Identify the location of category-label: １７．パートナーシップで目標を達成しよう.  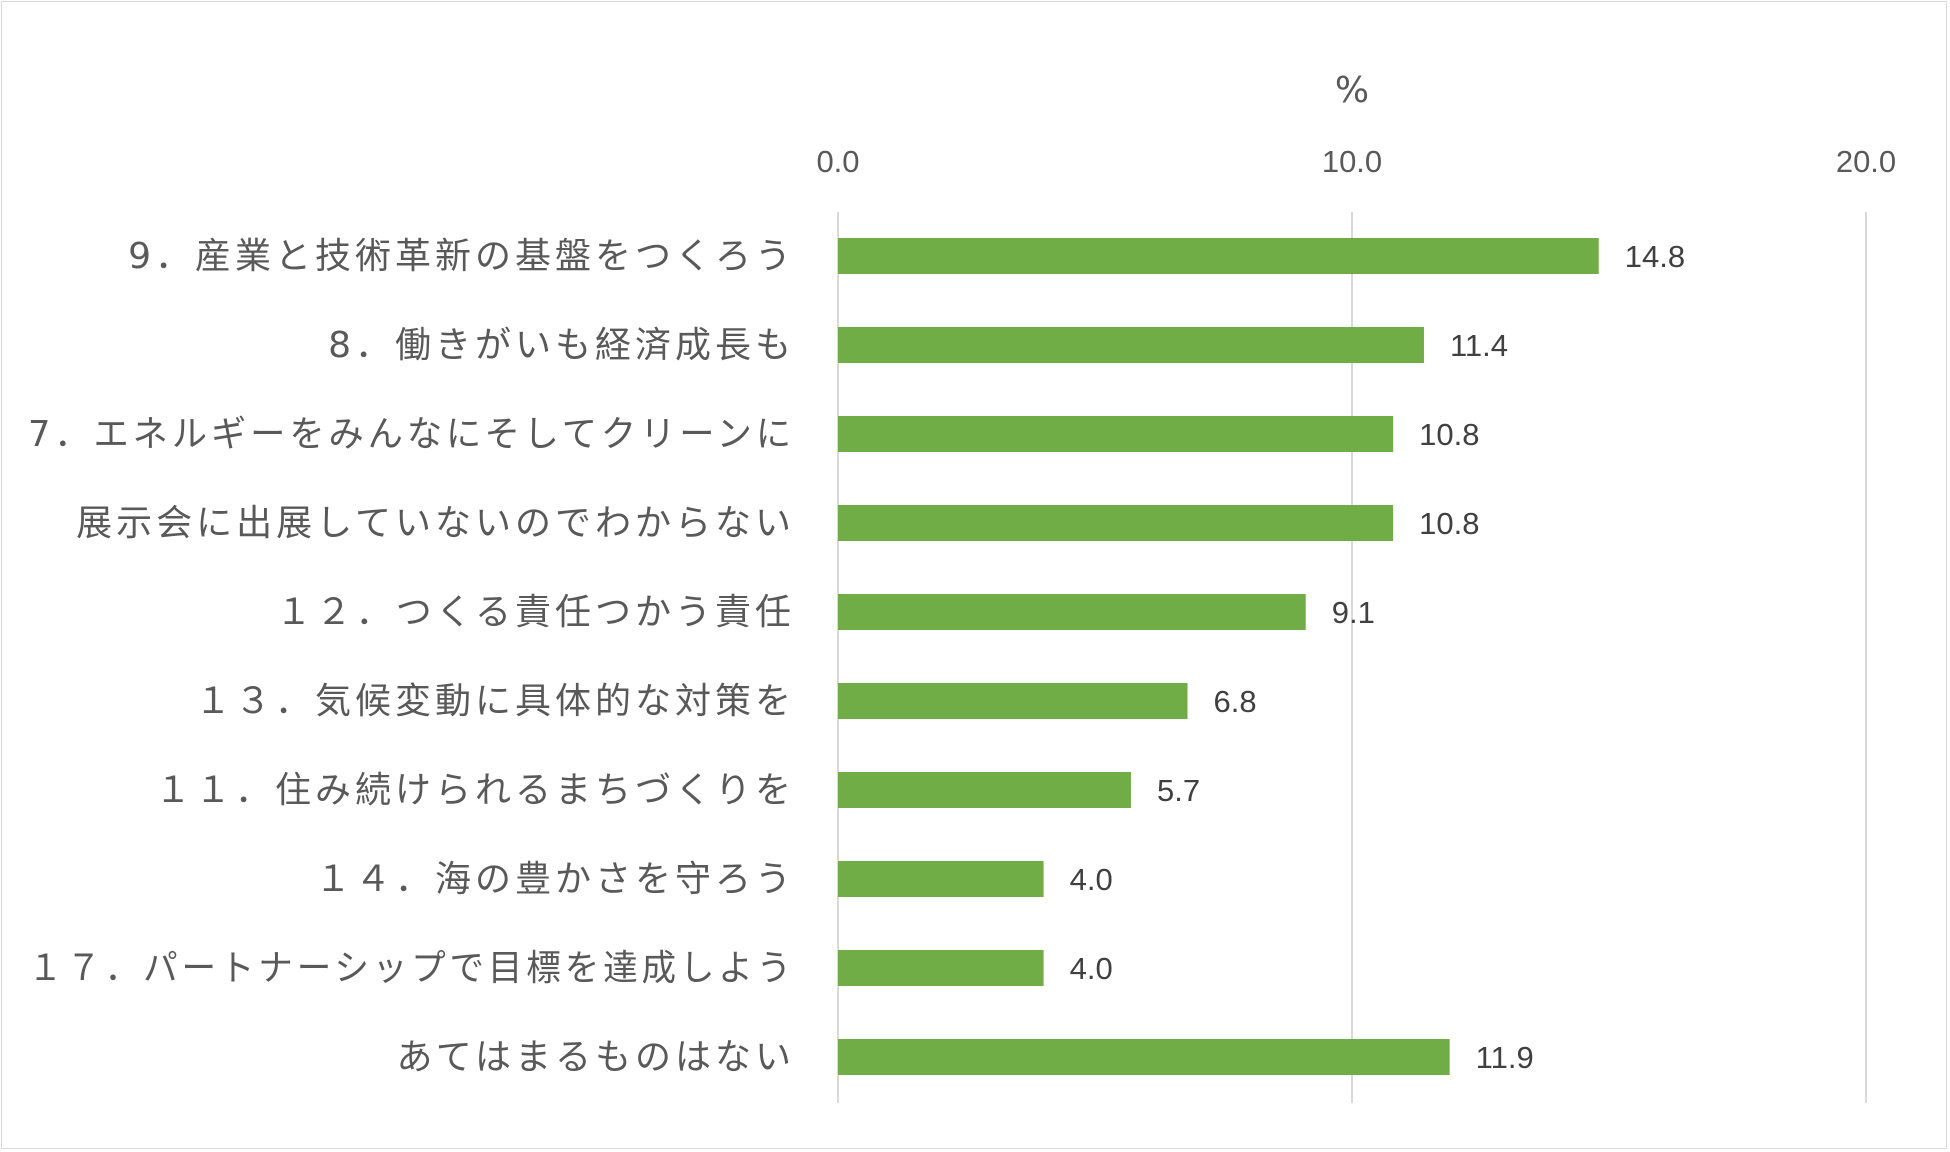
(411, 968).